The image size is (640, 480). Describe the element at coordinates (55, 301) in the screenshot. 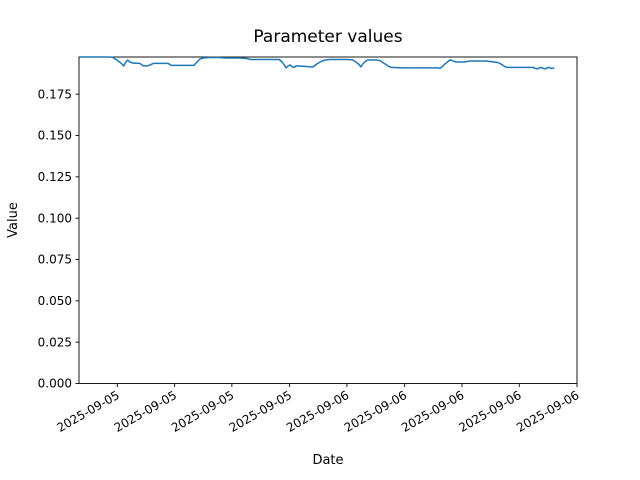

I see `y-tick-label: 0.050` at that location.